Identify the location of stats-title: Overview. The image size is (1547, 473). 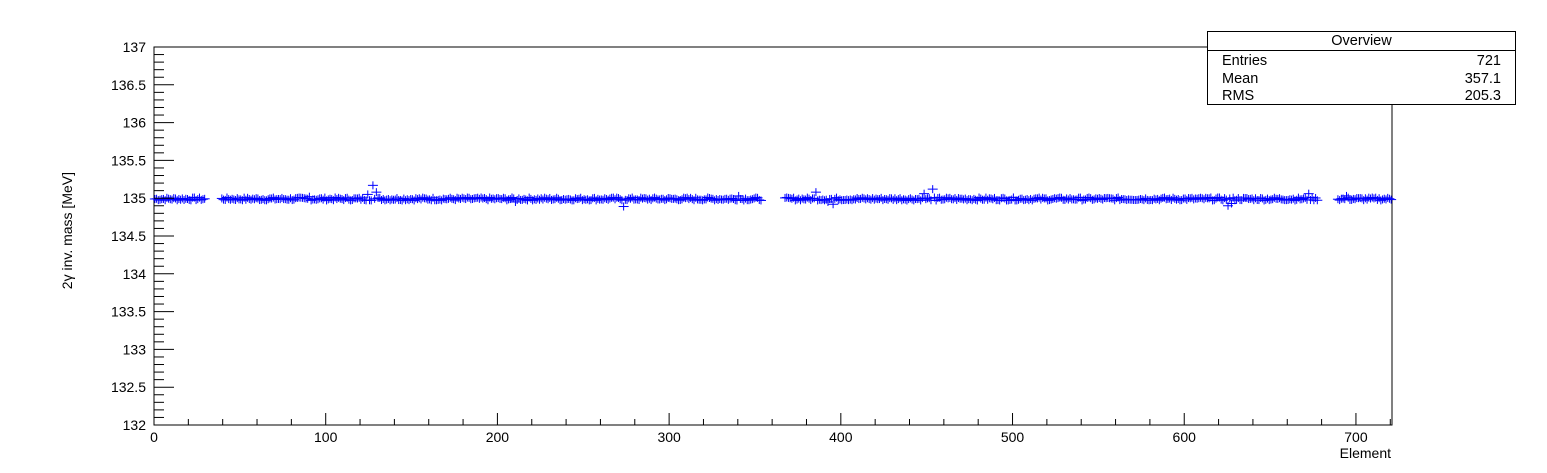
(1361, 41).